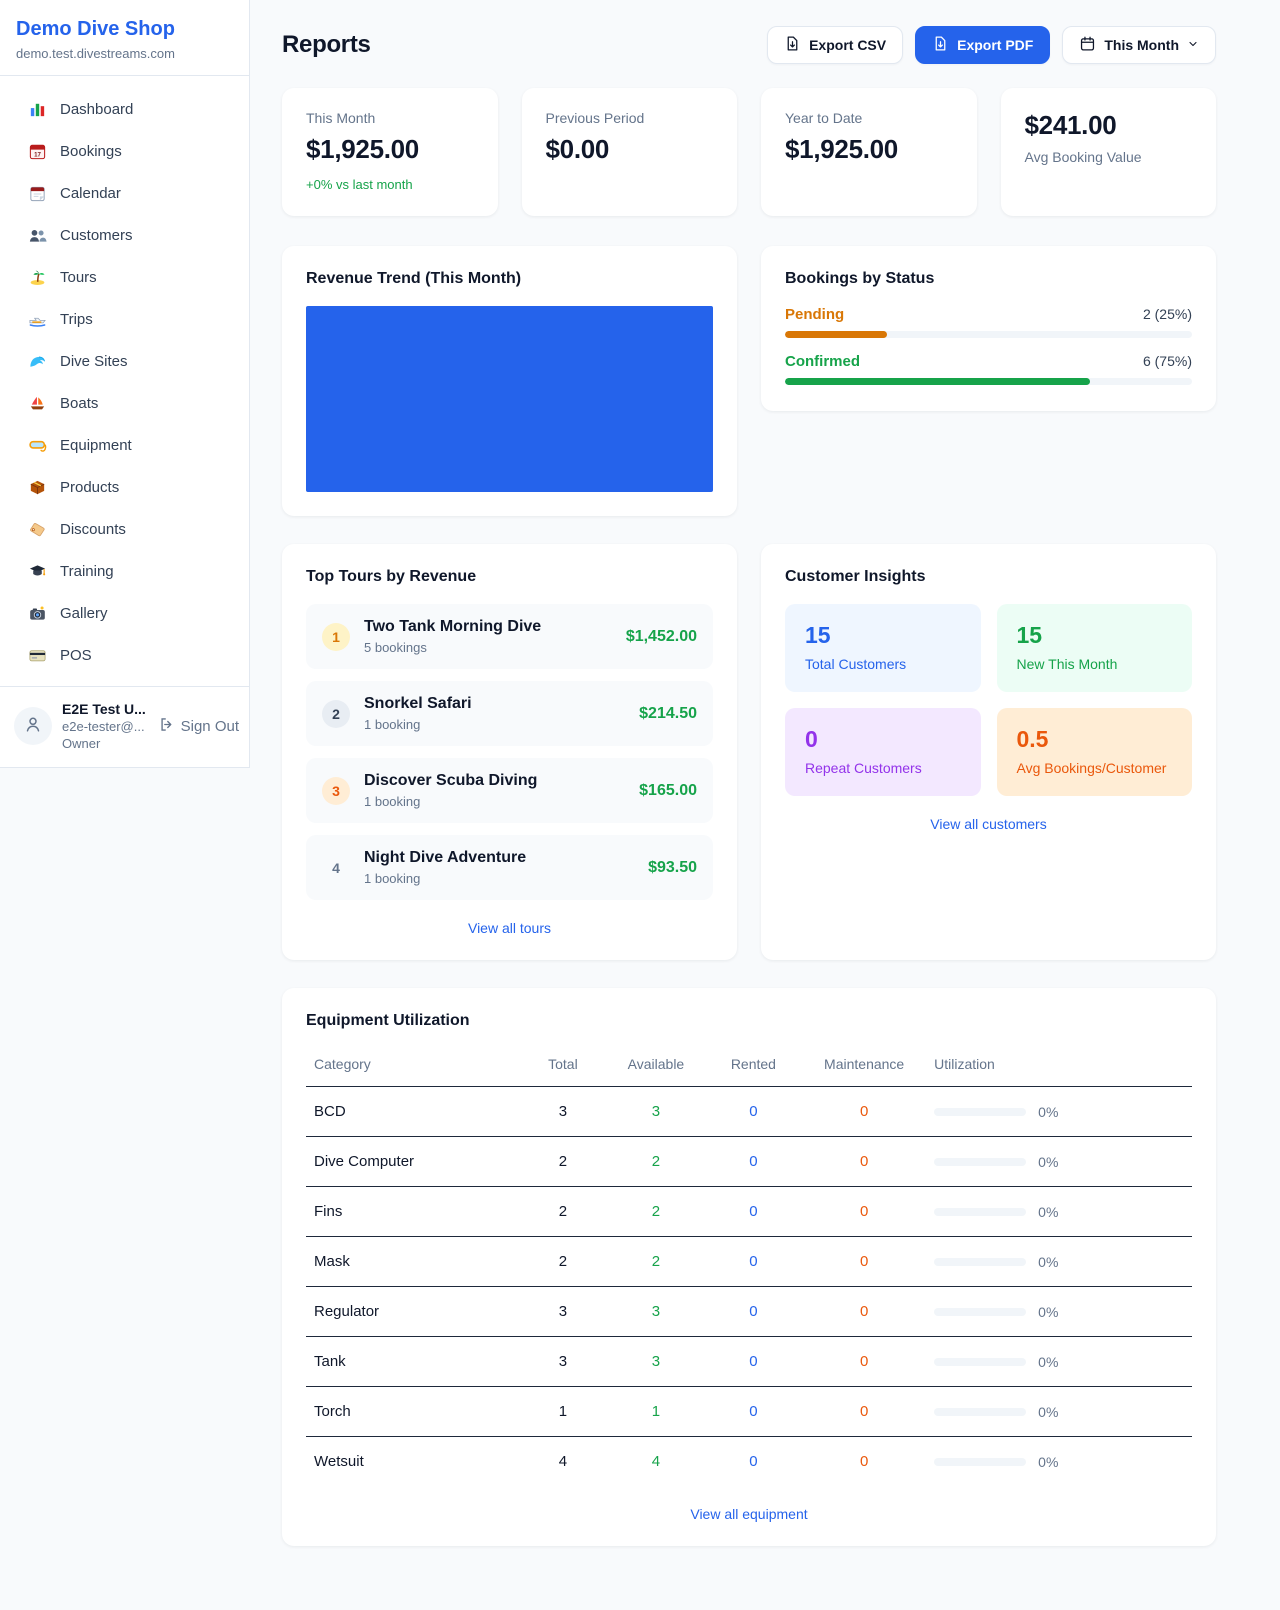  What do you see at coordinates (1091, 768) in the screenshot?
I see `tile-label: Avg Bookings/Customer` at bounding box center [1091, 768].